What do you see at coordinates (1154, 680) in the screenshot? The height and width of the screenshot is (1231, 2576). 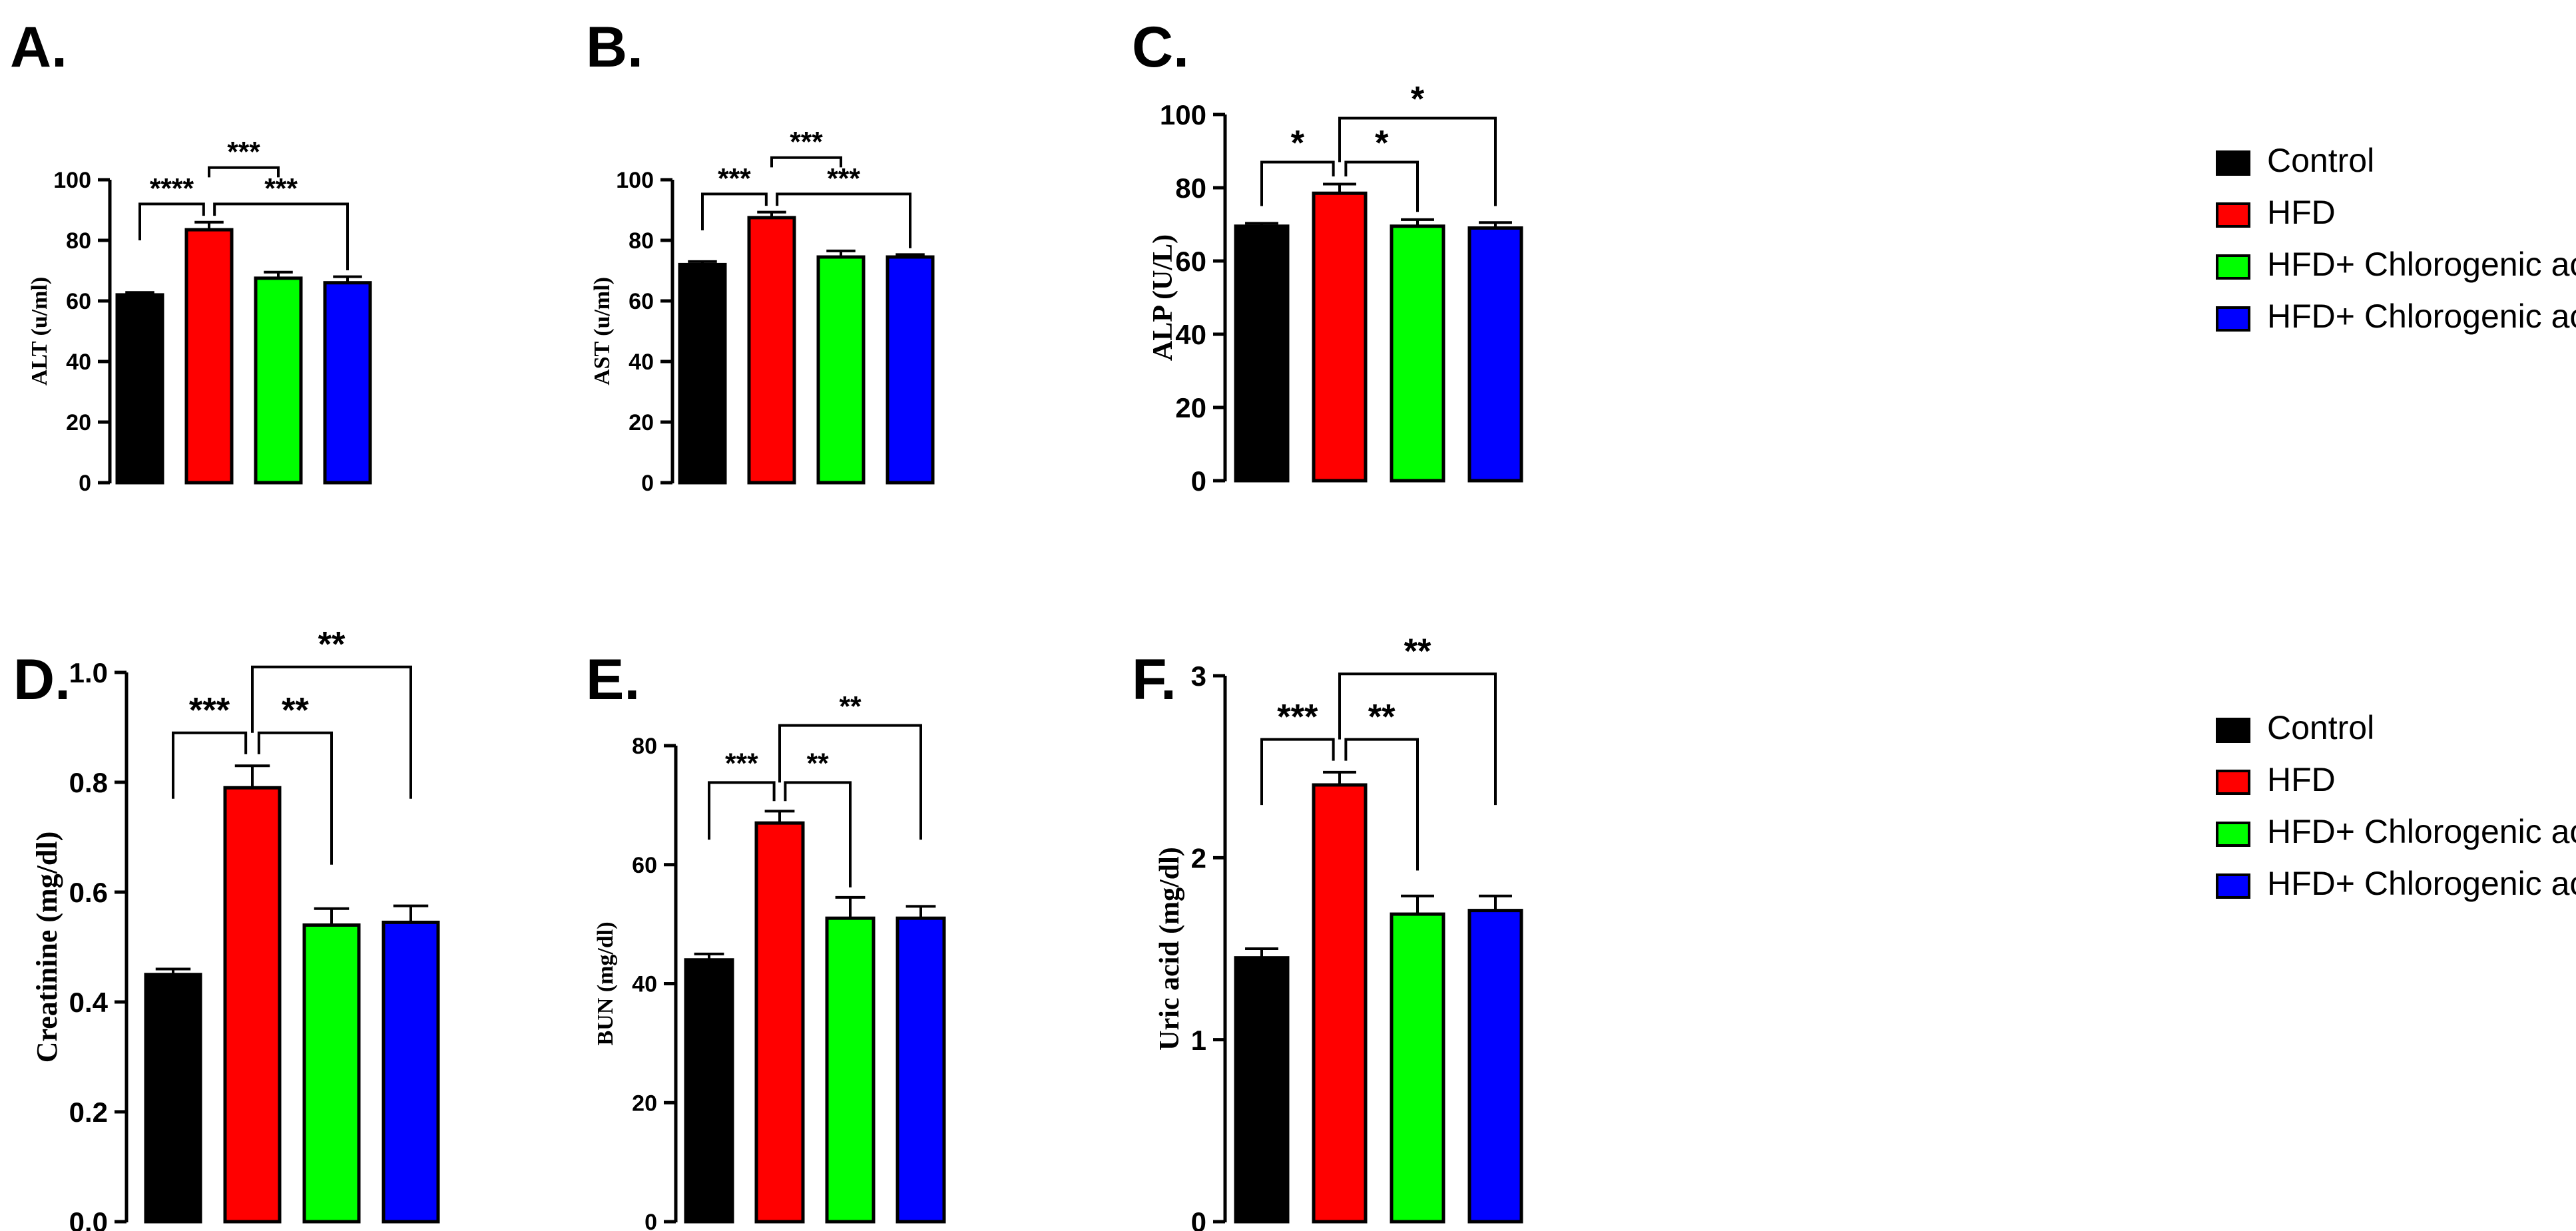 I see `panel-letter: F.` at bounding box center [1154, 680].